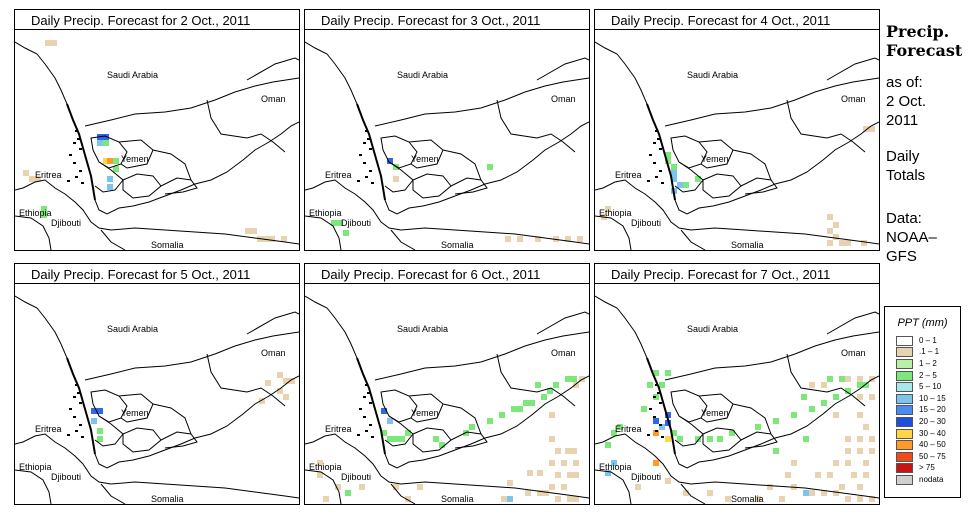 Image resolution: width=971 pixels, height=521 pixels. I want to click on legend-label: 40 – 50, so click(932, 445).